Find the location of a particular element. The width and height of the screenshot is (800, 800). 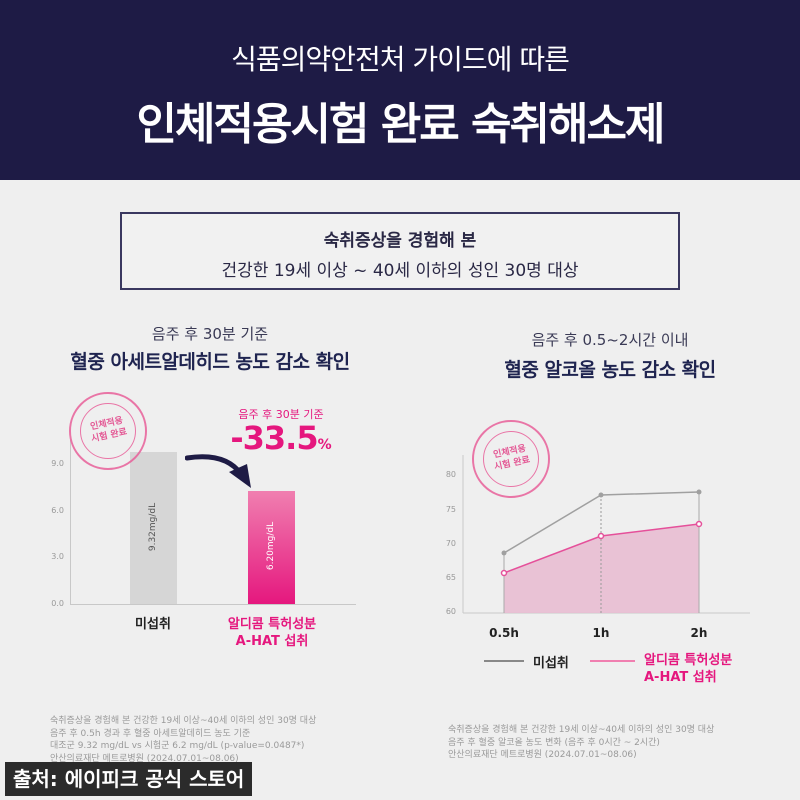

header-title: 인체적용시험 완료 숙취해소제 is located at coordinates (401, 124).